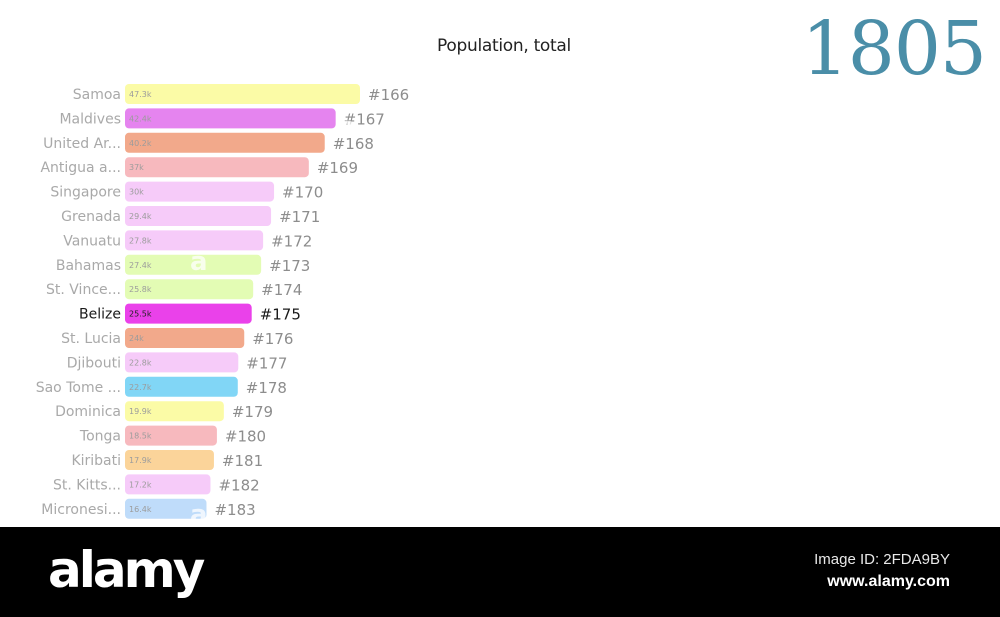 This screenshot has height=617, width=1000. I want to click on bar-row: Maldives 42.4k #167, so click(222, 118).